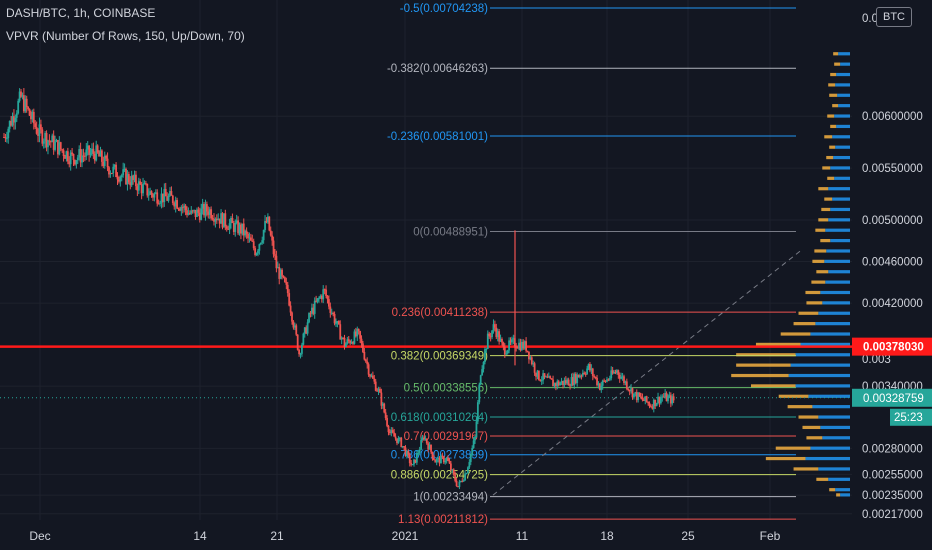 The width and height of the screenshot is (932, 550). Describe the element at coordinates (911, 417) in the screenshot. I see `countdown-tag` at that location.